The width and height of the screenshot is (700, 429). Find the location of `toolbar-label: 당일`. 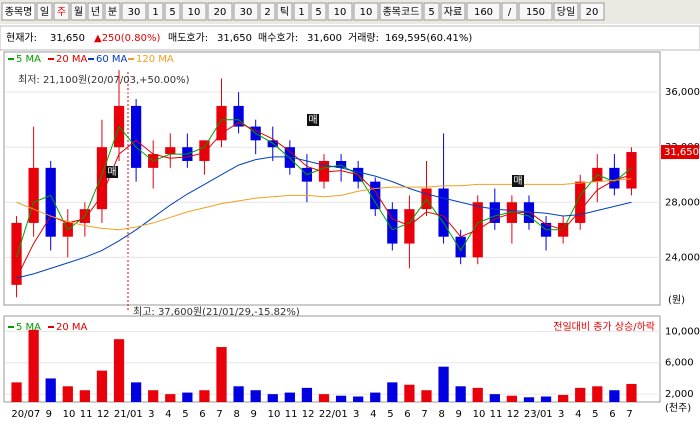

toolbar-label: 당일 is located at coordinates (566, 12).